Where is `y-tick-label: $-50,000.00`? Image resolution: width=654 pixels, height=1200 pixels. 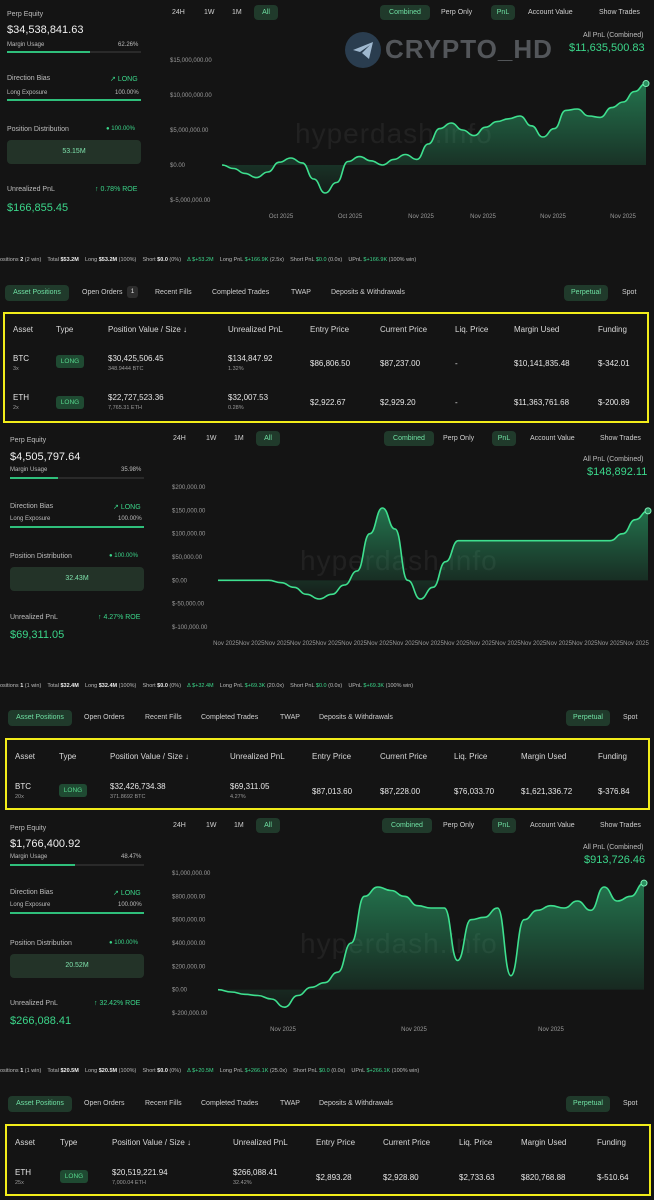
y-tick-label: $-50,000.00 is located at coordinates (188, 605).